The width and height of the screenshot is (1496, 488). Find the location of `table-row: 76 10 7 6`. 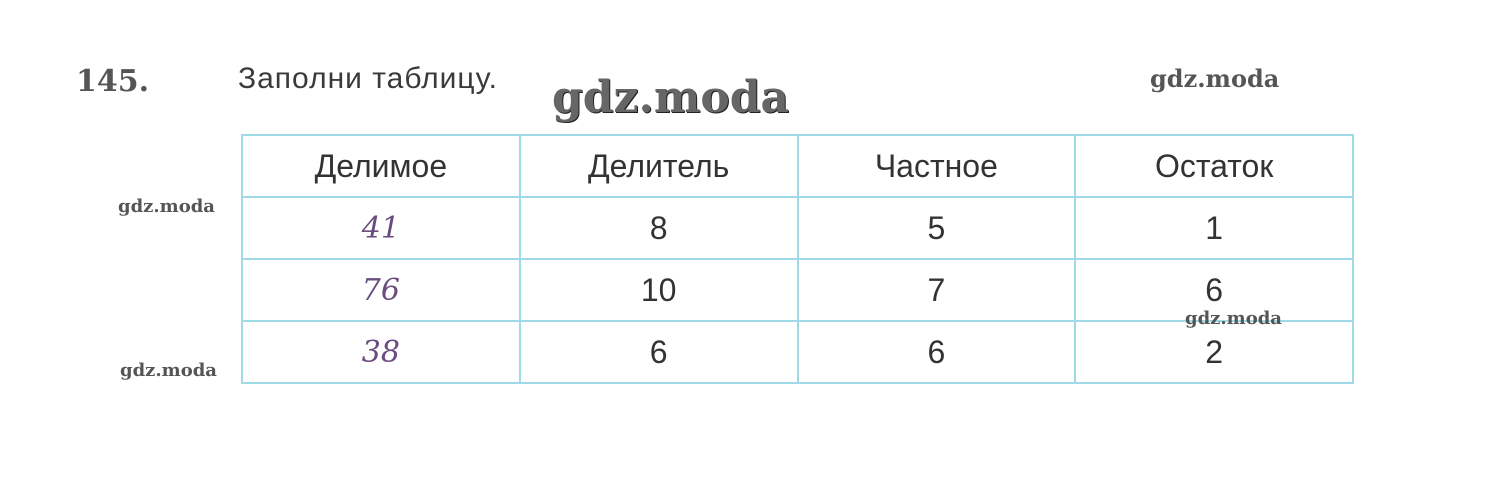

table-row: 76 10 7 6 is located at coordinates (797, 290).